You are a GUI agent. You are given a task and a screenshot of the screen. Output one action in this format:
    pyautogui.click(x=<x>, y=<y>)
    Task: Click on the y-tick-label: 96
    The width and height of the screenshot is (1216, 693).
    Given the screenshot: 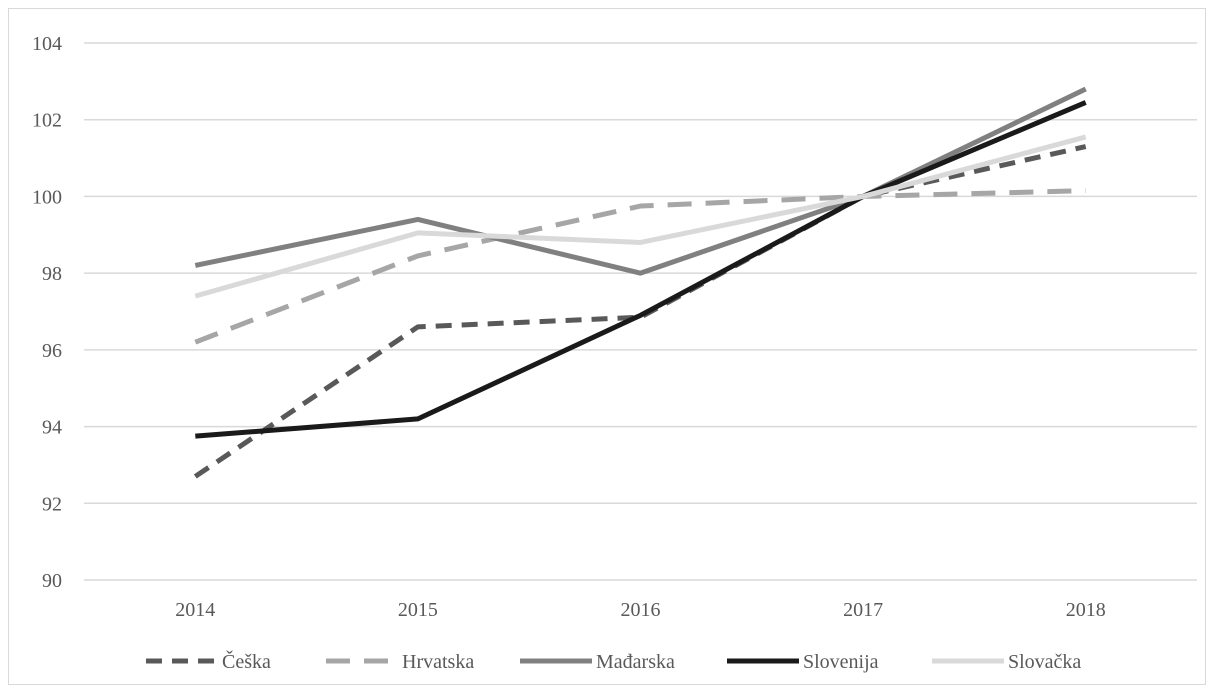 What is the action you would take?
    pyautogui.click(x=52, y=351)
    